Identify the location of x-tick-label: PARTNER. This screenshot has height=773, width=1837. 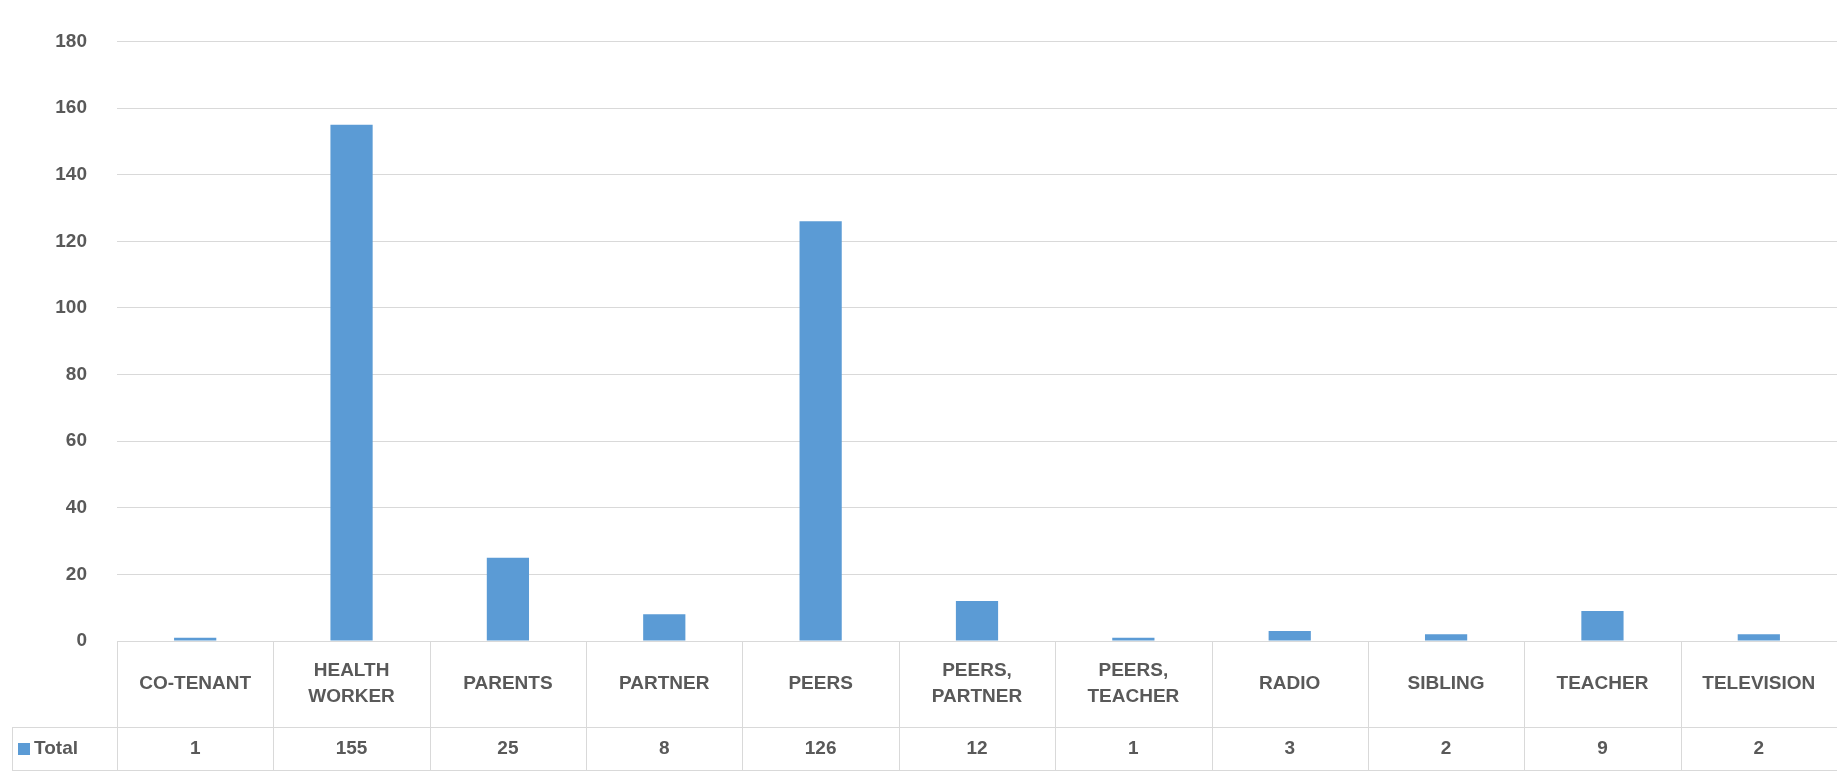
(664, 683).